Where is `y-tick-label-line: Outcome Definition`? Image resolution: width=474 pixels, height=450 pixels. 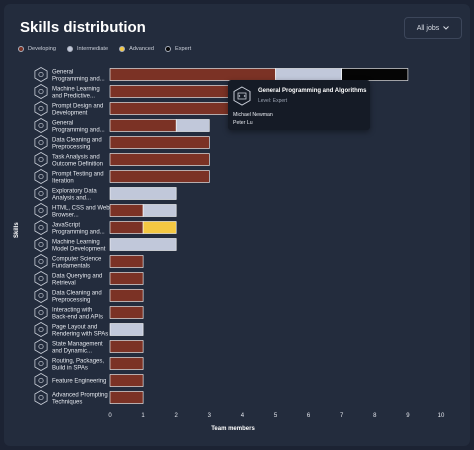 y-tick-label-line: Outcome Definition is located at coordinates (77, 165).